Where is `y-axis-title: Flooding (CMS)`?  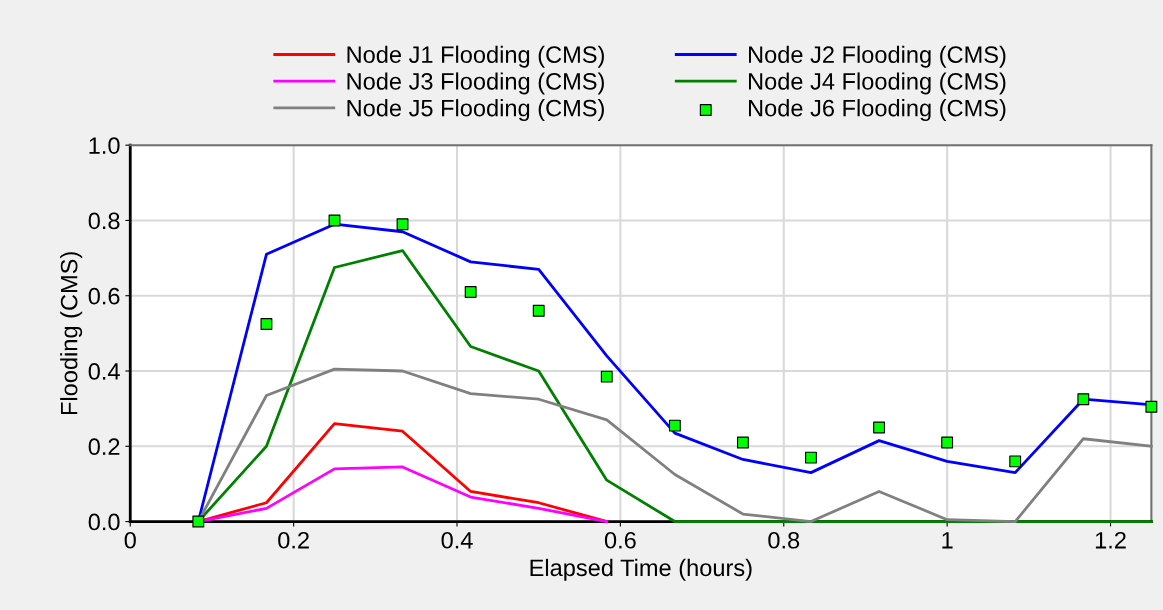 y-axis-title: Flooding (CMS) is located at coordinates (71, 333).